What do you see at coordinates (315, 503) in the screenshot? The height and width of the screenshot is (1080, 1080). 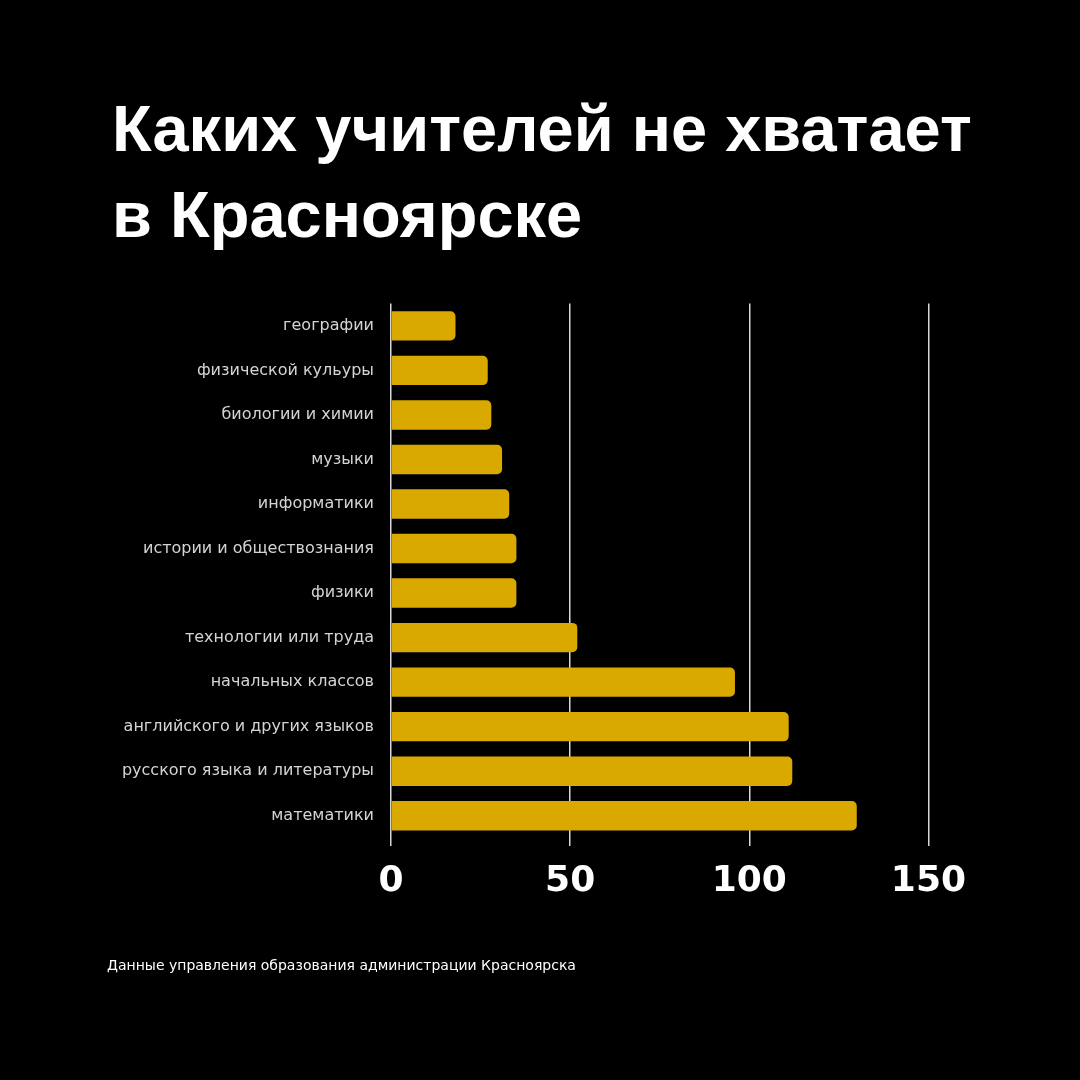 I see `y-tick-label: информатики` at bounding box center [315, 503].